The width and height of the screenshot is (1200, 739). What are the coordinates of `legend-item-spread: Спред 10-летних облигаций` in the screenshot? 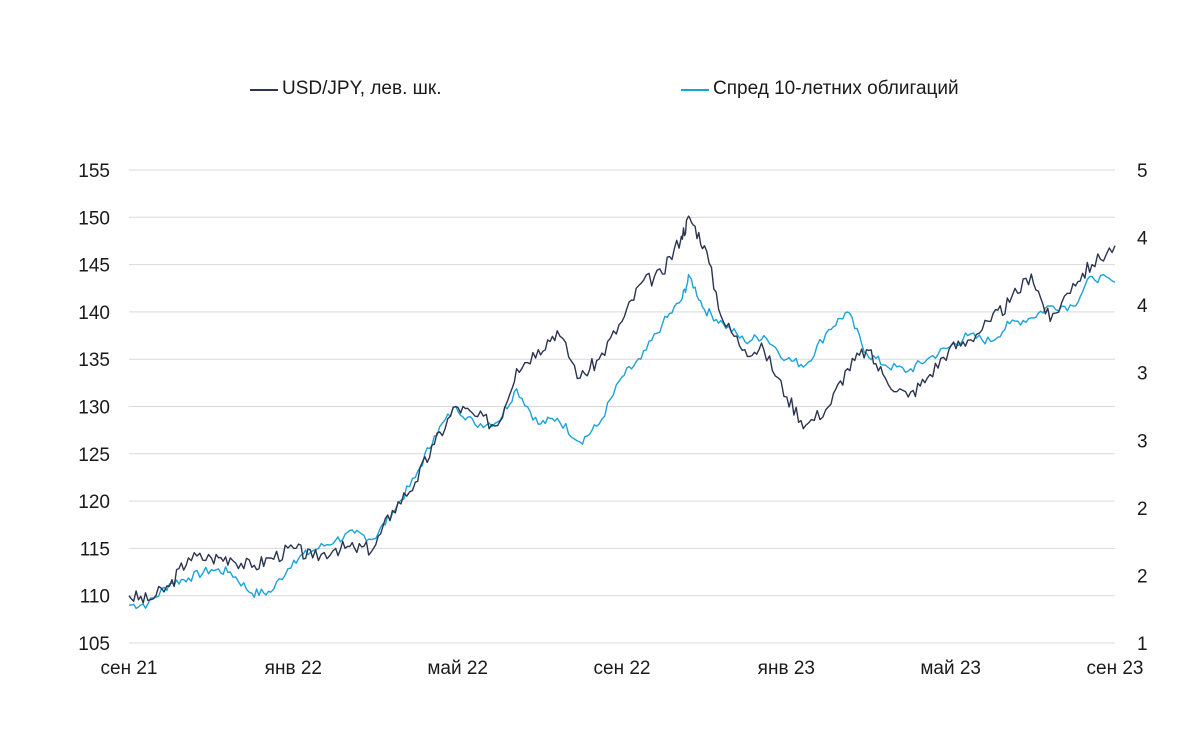 It's located at (820, 89).